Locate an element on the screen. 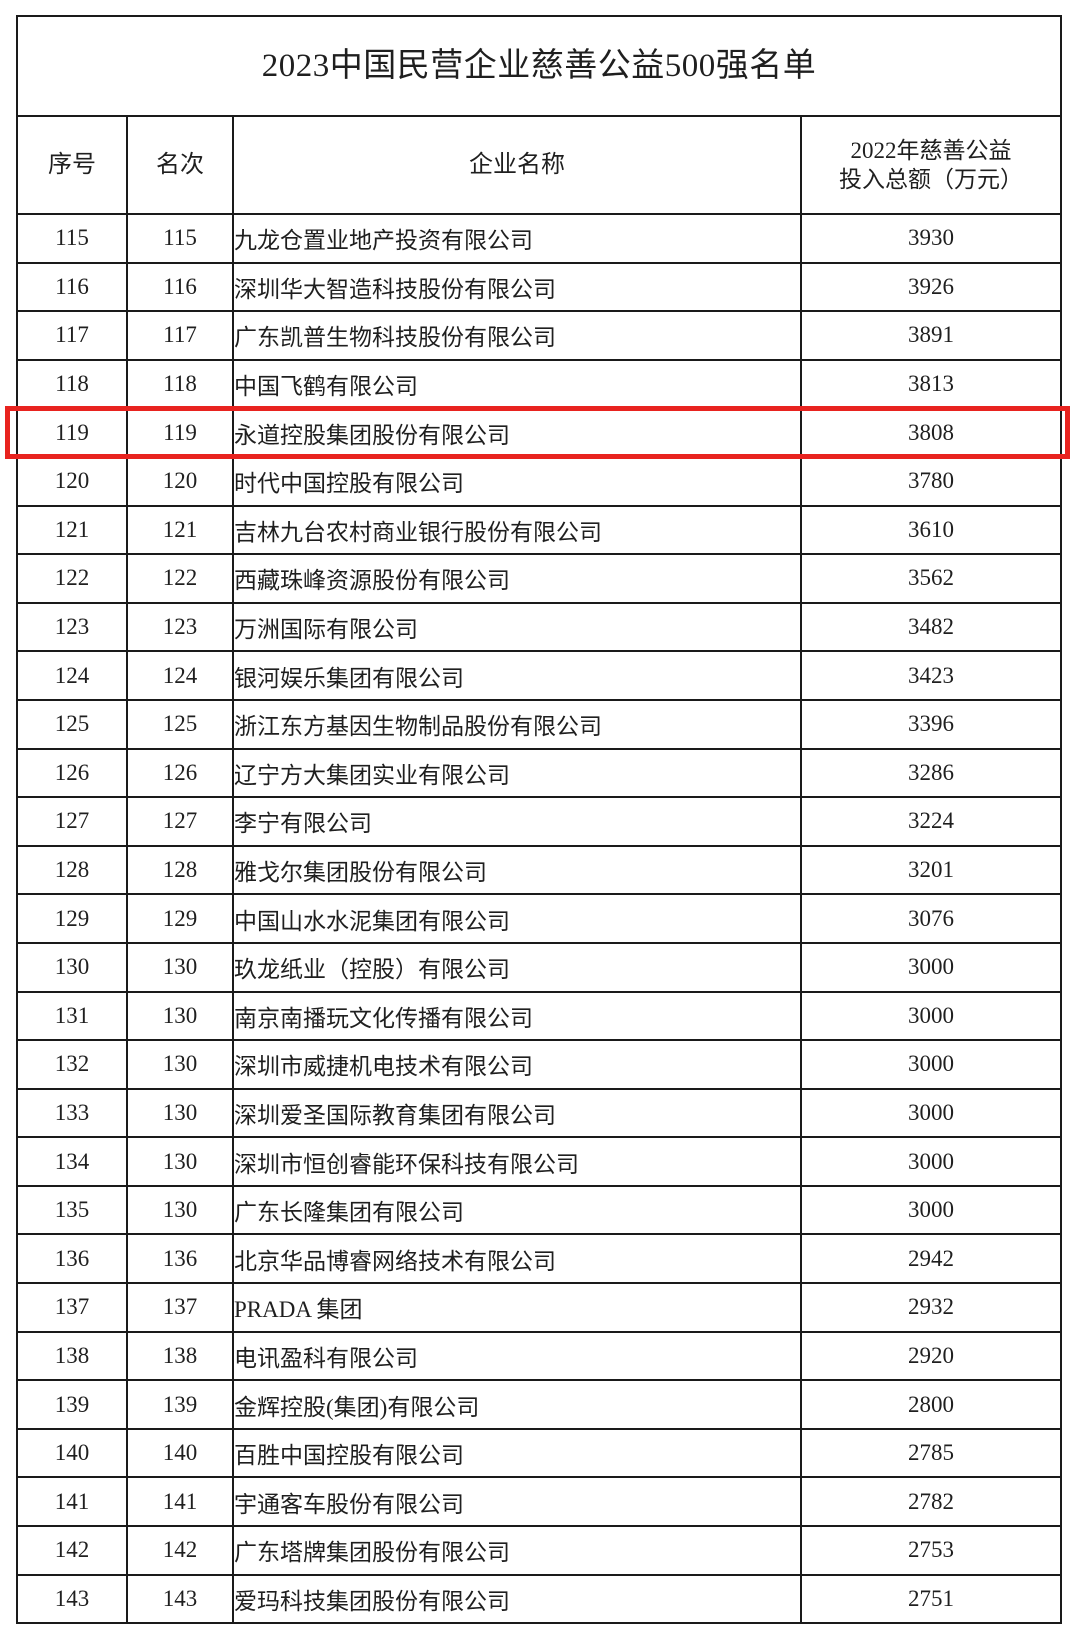 Image resolution: width=1080 pixels, height=1627 pixels. table-row: 143 143 爱玛科技集团股份有限公司 2751 is located at coordinates (539, 1599).